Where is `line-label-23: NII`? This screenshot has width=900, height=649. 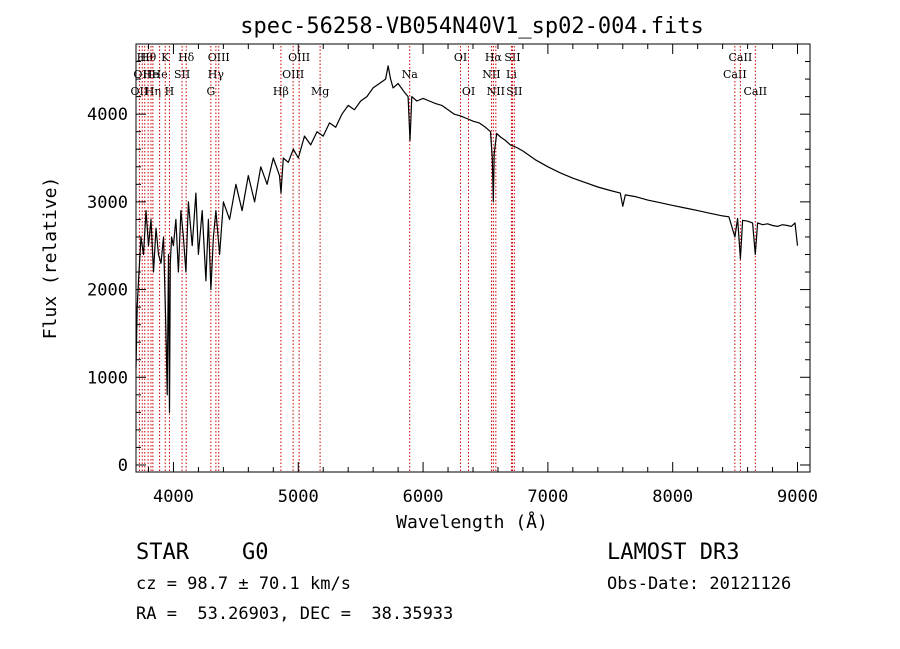 line-label-23: NII is located at coordinates (496, 91).